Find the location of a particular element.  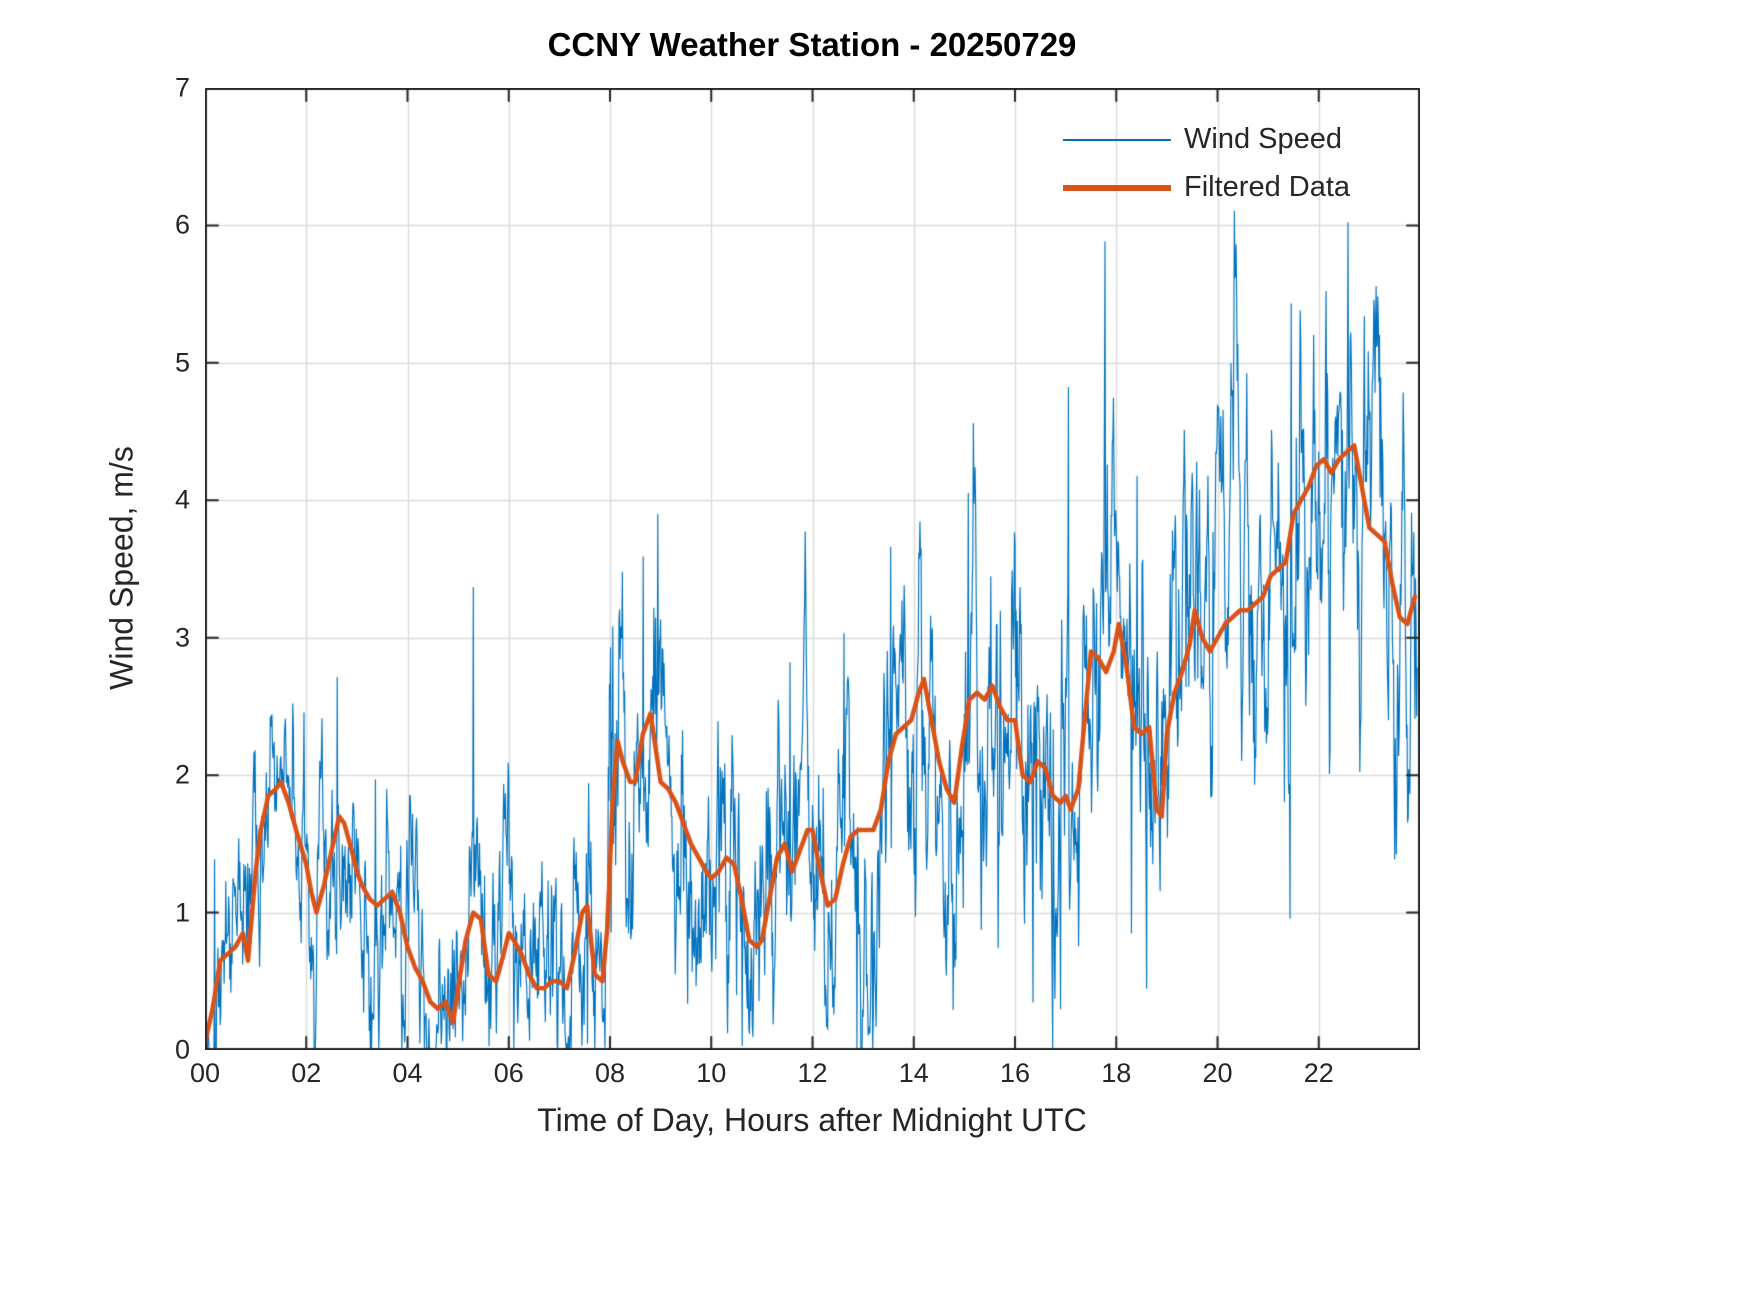

x-tick-label: 18 is located at coordinates (1116, 1073).